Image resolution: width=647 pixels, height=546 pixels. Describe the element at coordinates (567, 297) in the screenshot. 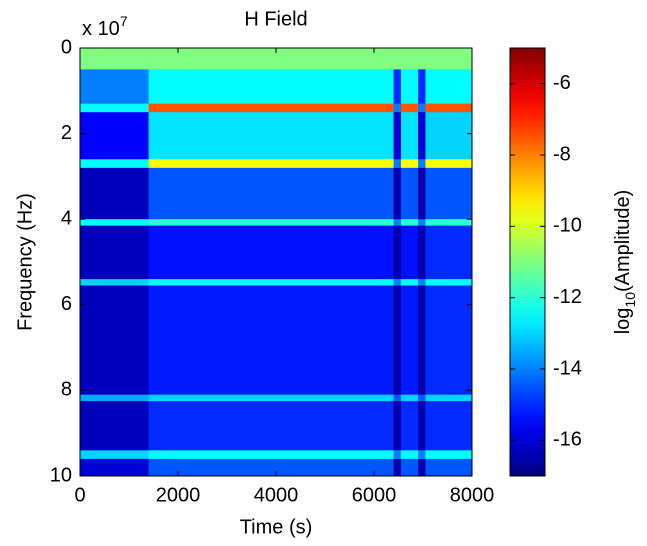

I see `colorbar-tick-label: -12` at that location.